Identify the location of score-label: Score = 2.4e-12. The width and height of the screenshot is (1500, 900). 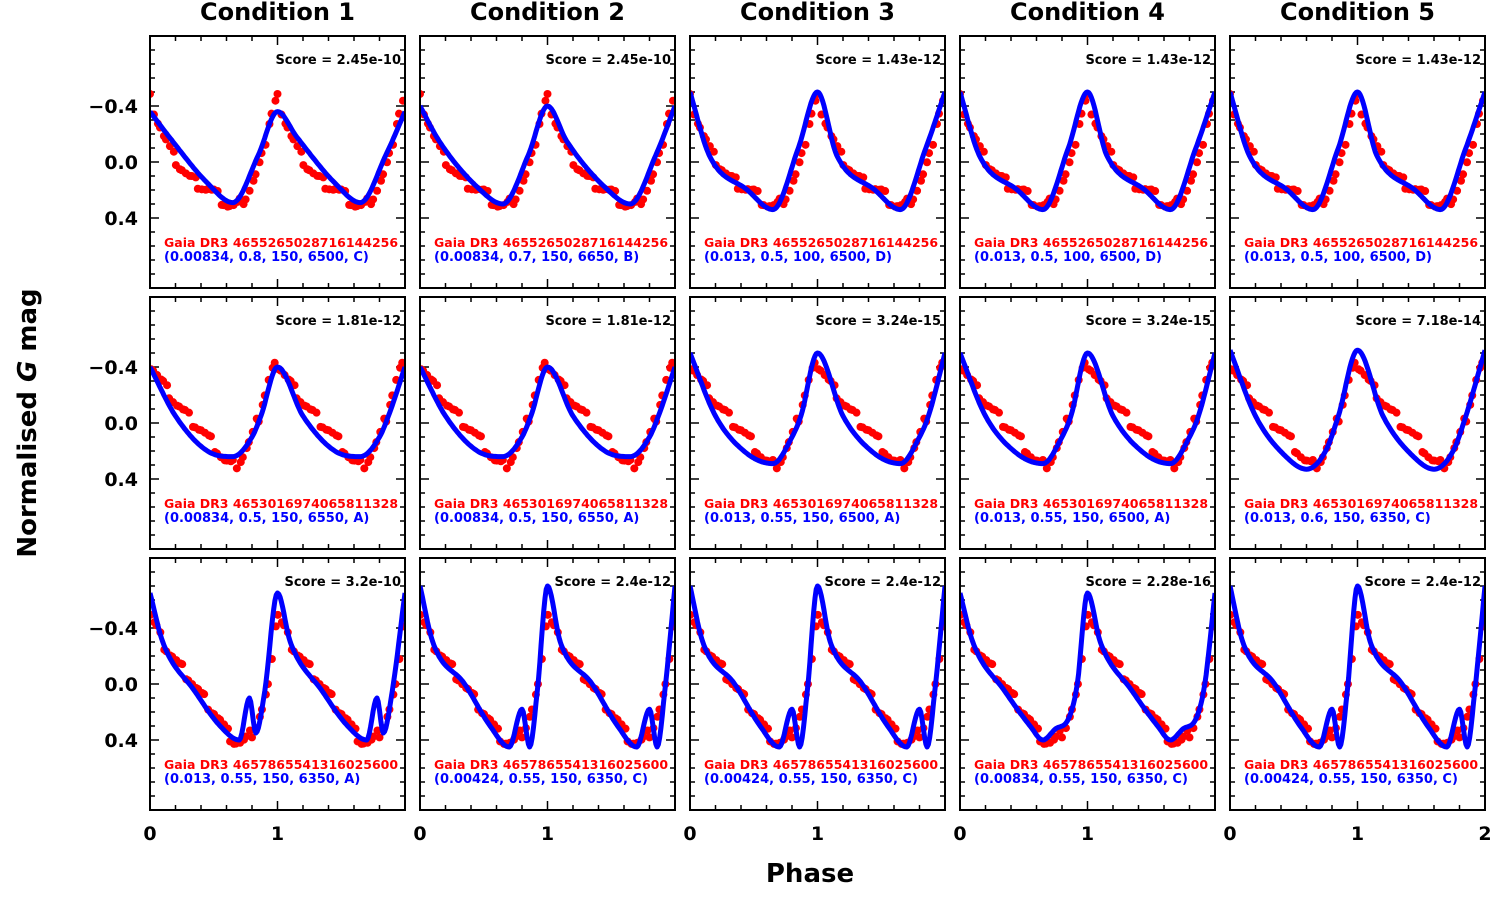
(882, 582).